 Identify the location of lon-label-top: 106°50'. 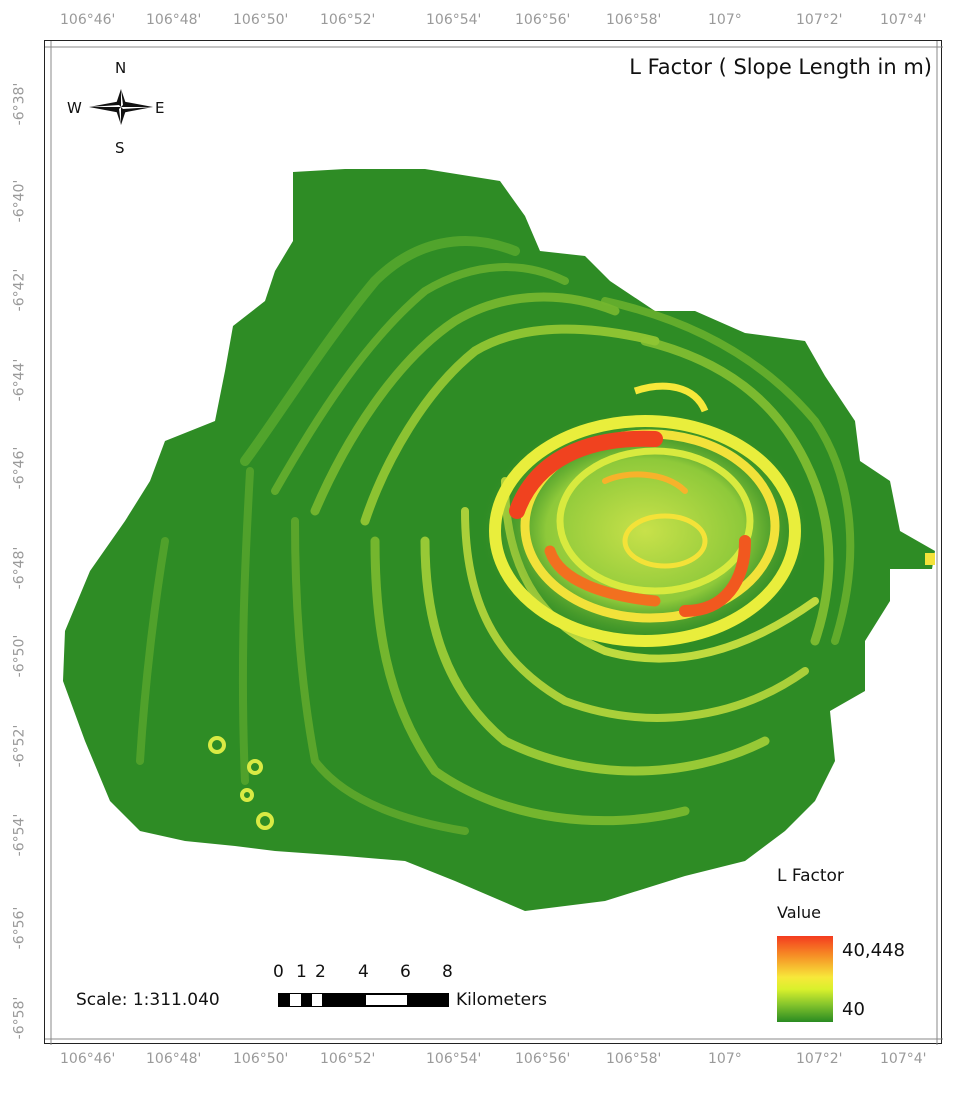
(261, 20).